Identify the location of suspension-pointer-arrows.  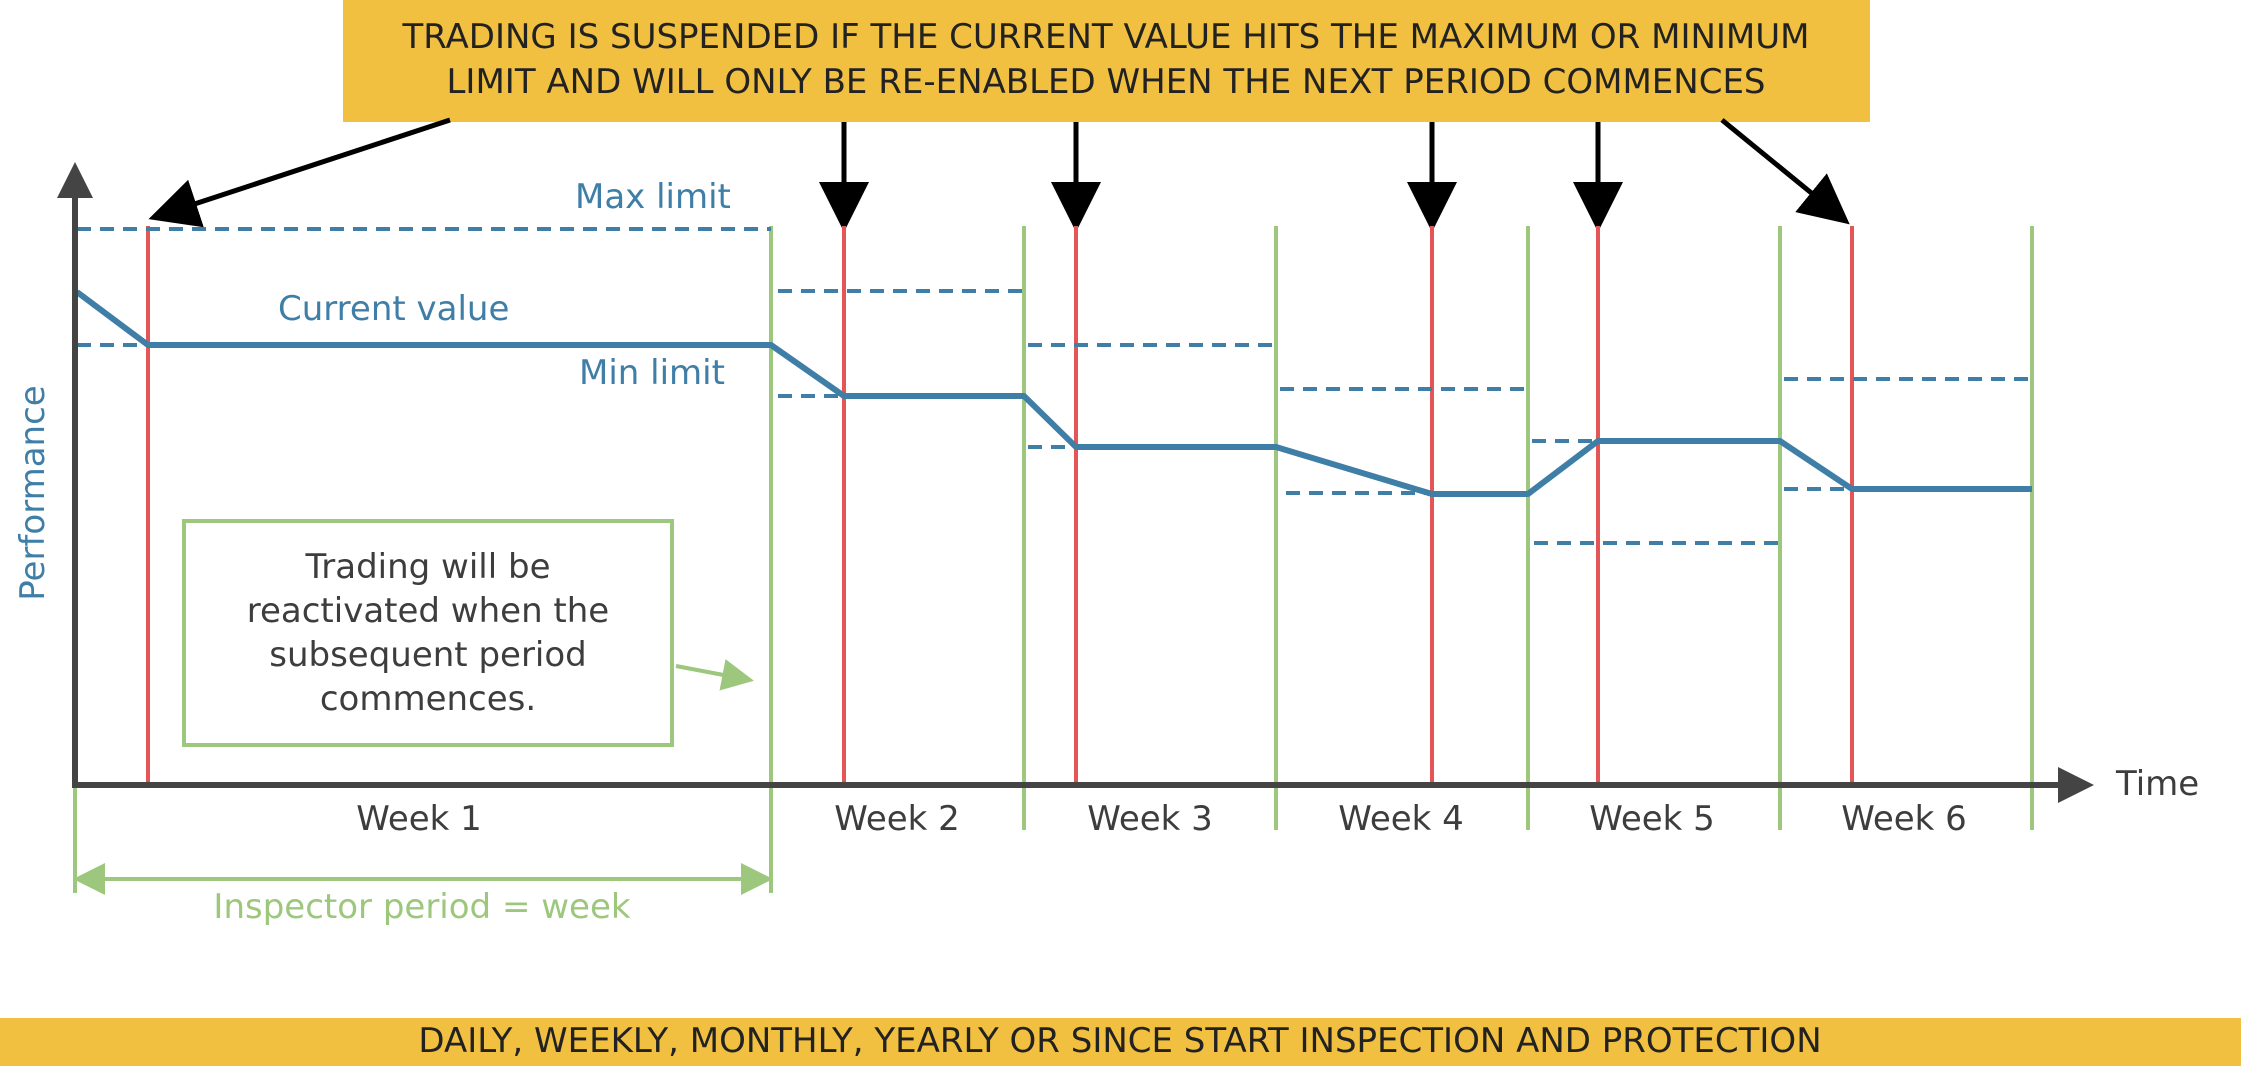
(999, 174).